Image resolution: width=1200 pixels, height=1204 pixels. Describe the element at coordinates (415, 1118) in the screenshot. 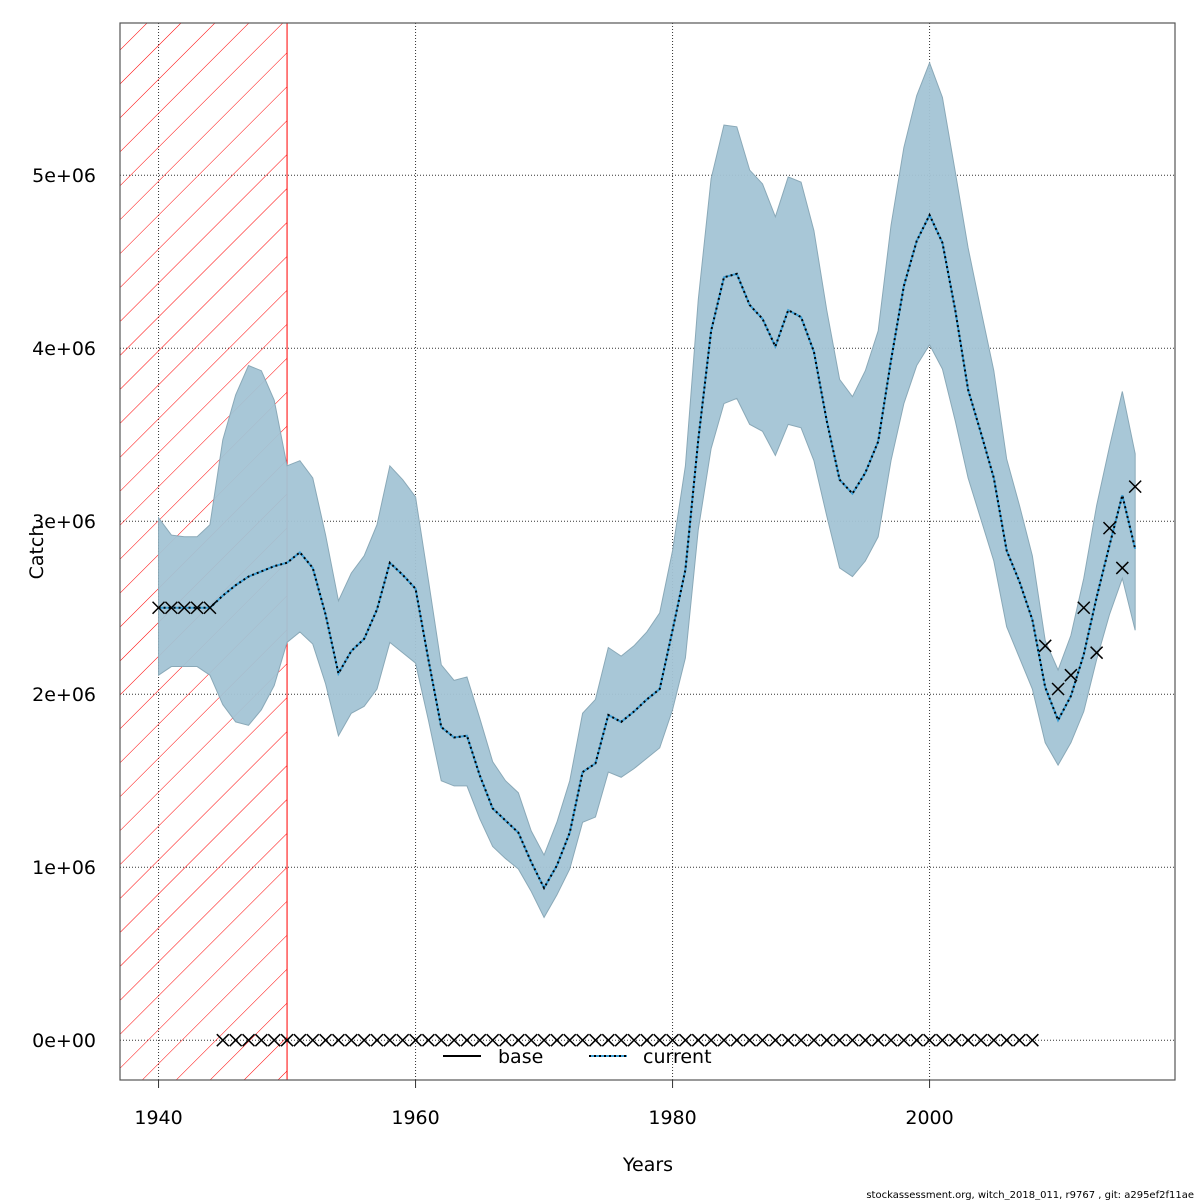

I see `x-tick-label: 1960` at that location.